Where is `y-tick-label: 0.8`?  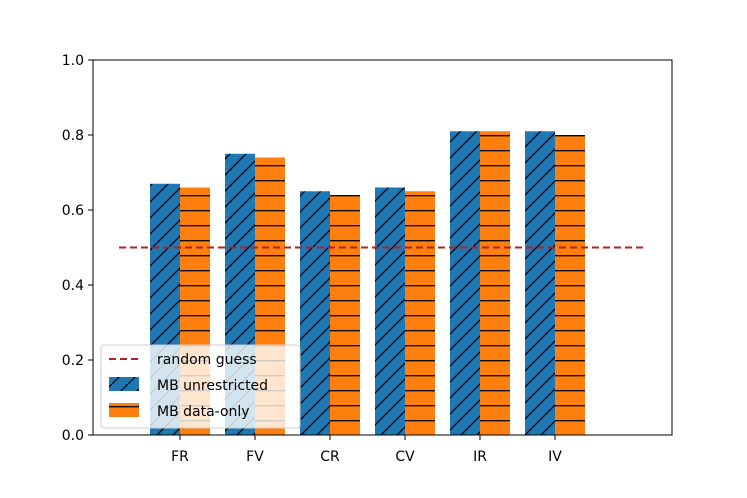
y-tick-label: 0.8 is located at coordinates (73, 136).